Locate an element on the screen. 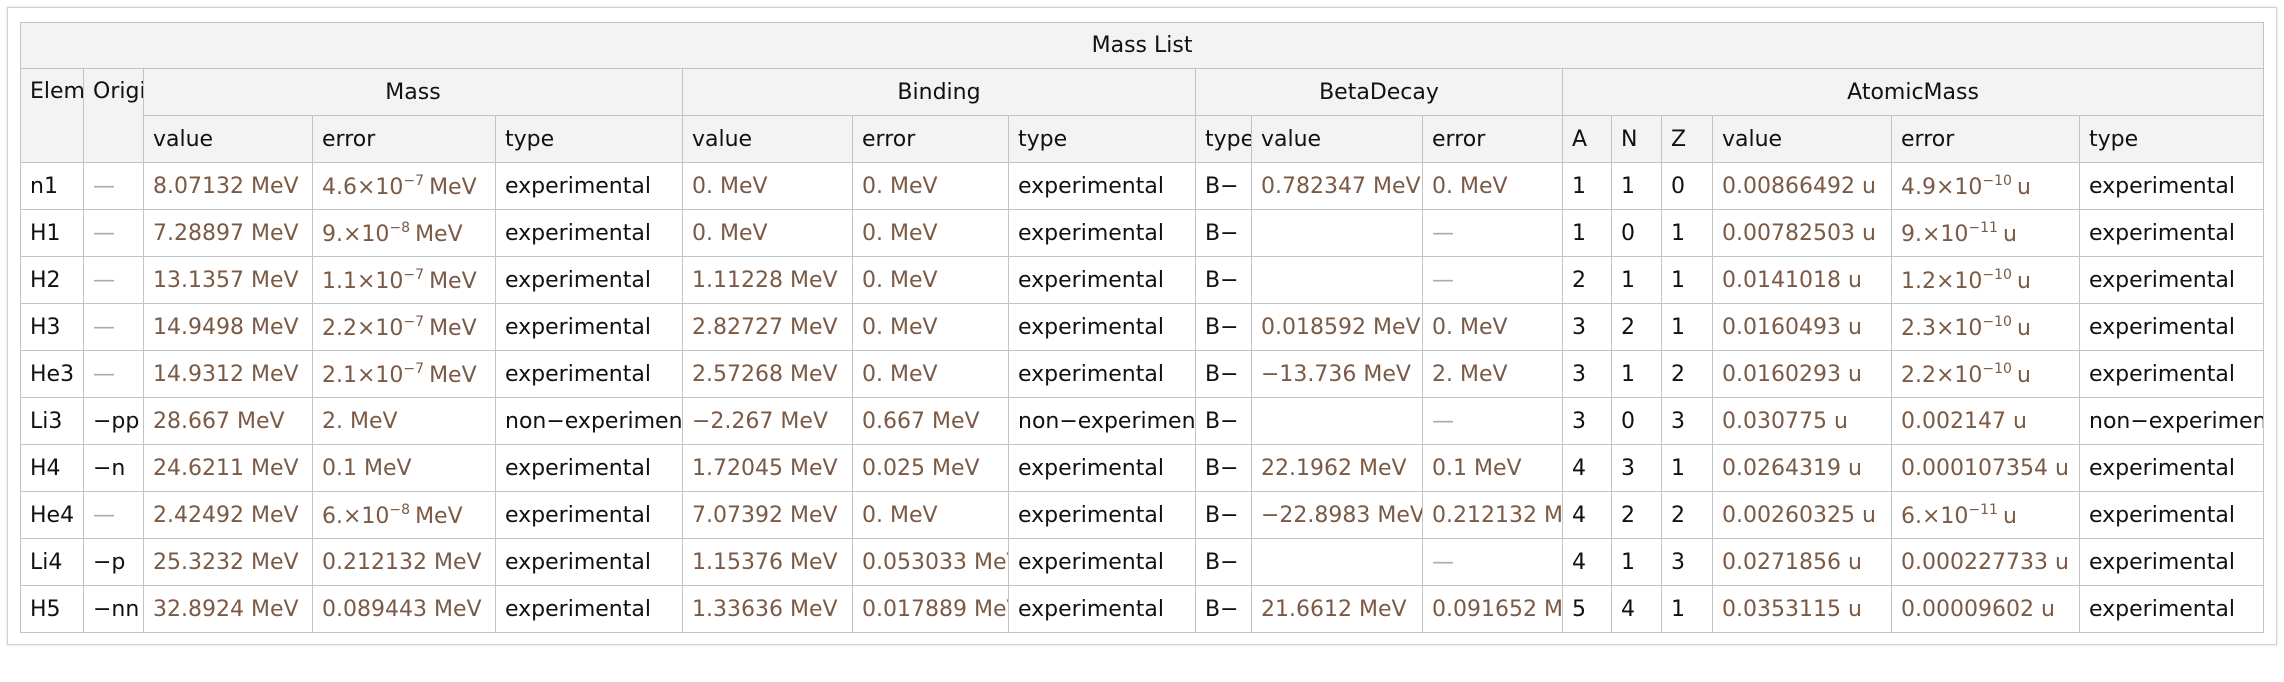  table-cell: 9.×10−8 MeV is located at coordinates (404, 233).